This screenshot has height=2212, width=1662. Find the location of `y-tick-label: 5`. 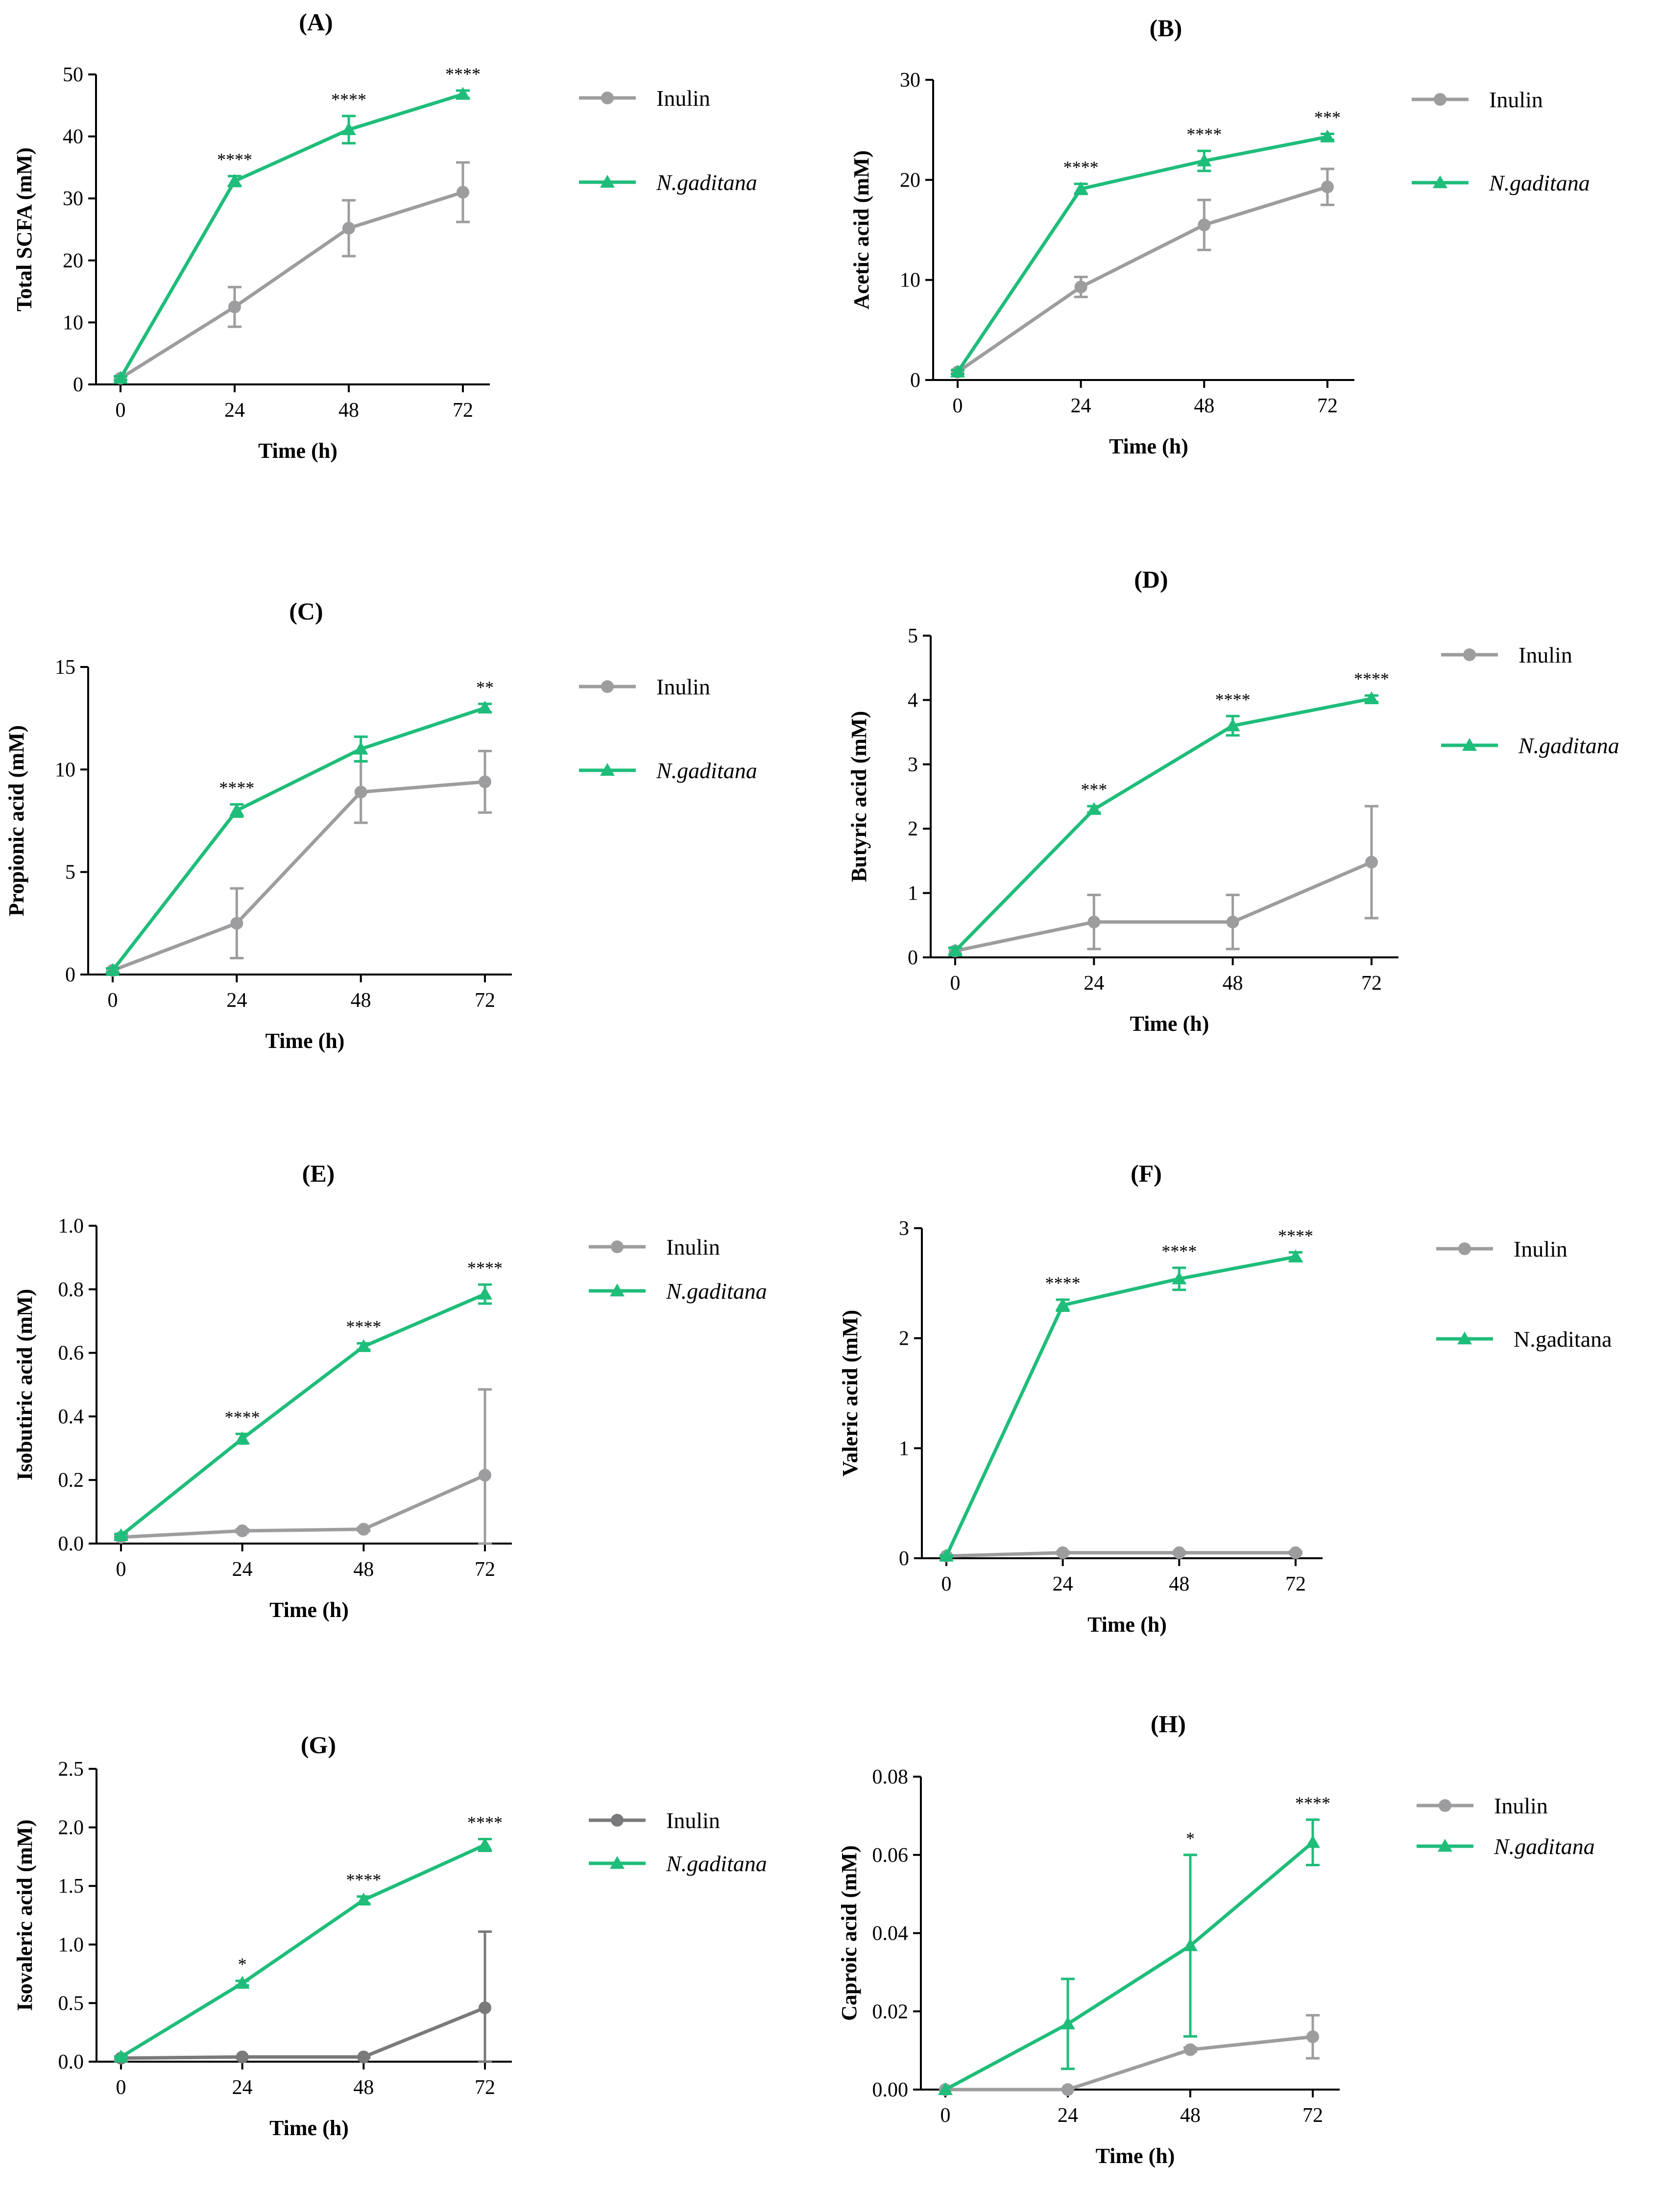

y-tick-label: 5 is located at coordinates (70, 872).